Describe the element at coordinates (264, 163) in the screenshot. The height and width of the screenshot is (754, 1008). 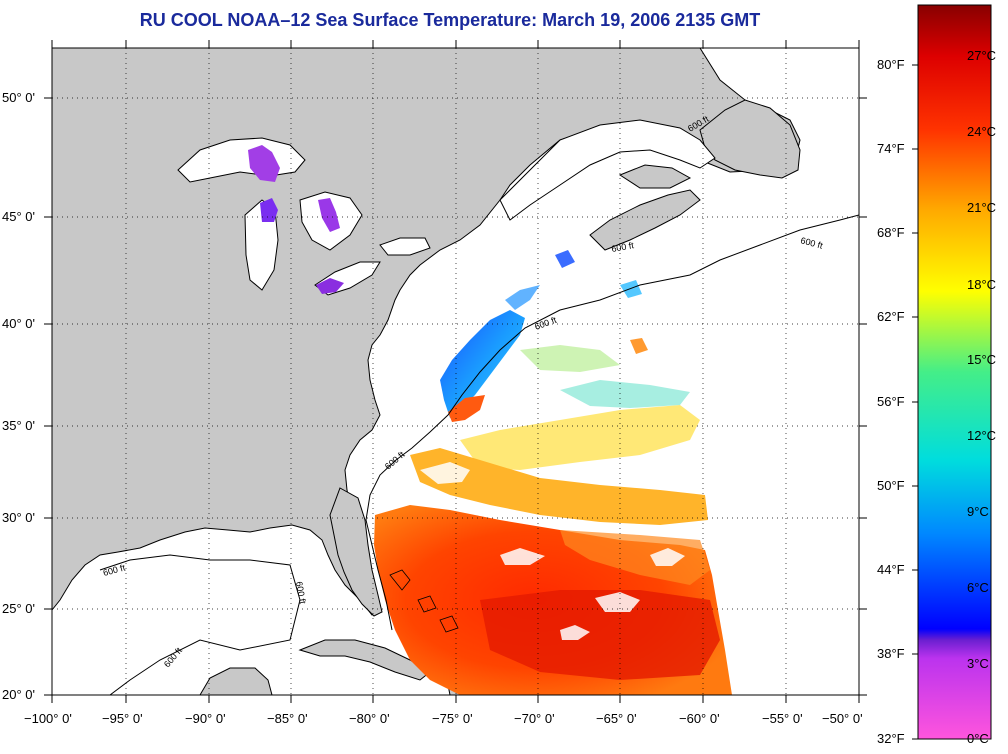
I see `sst-lake-superior` at that location.